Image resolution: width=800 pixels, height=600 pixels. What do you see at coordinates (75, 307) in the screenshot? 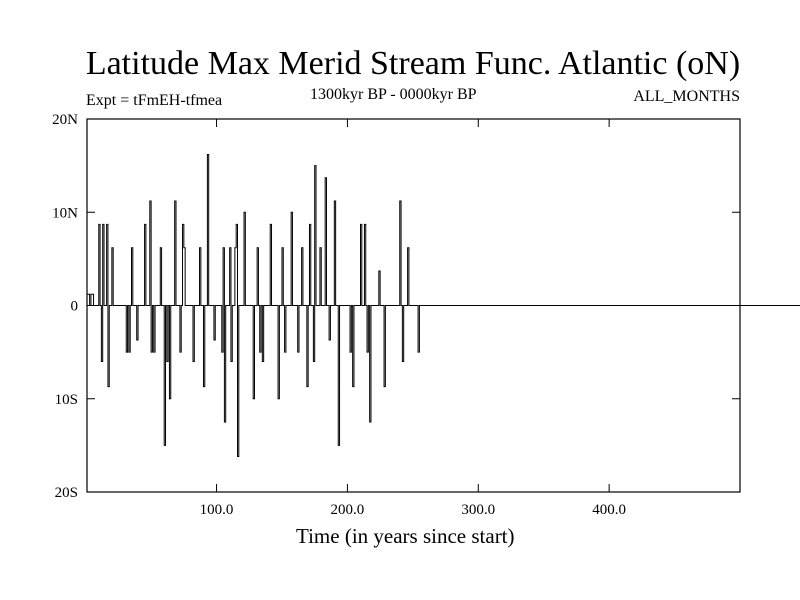
I see `y-tick-label: 0` at bounding box center [75, 307].